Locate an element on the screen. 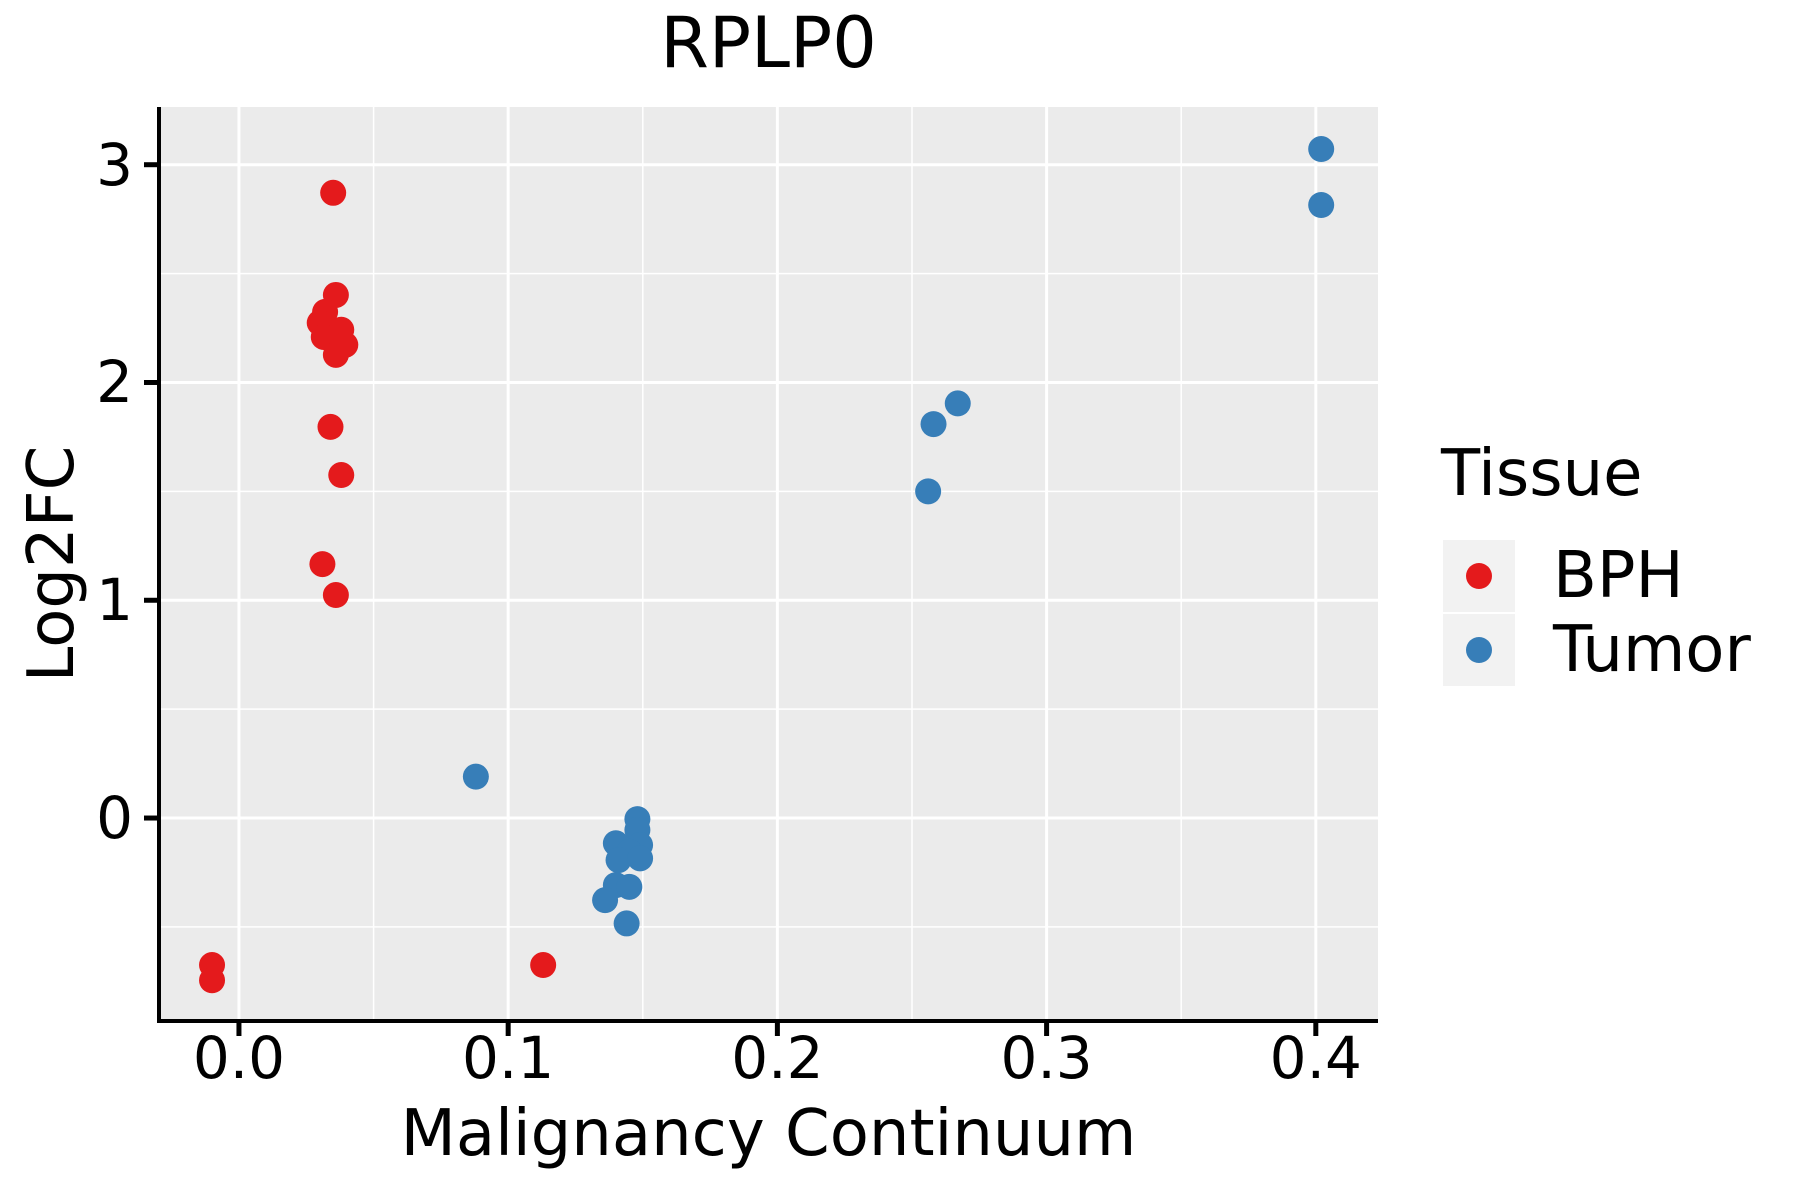  x-tick-label: 0.2 is located at coordinates (777, 1058).